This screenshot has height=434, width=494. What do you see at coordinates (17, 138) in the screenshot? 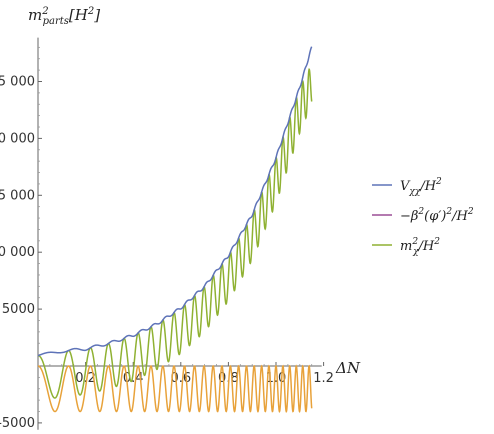
I see `y-tick-label: 20 000` at bounding box center [17, 138].